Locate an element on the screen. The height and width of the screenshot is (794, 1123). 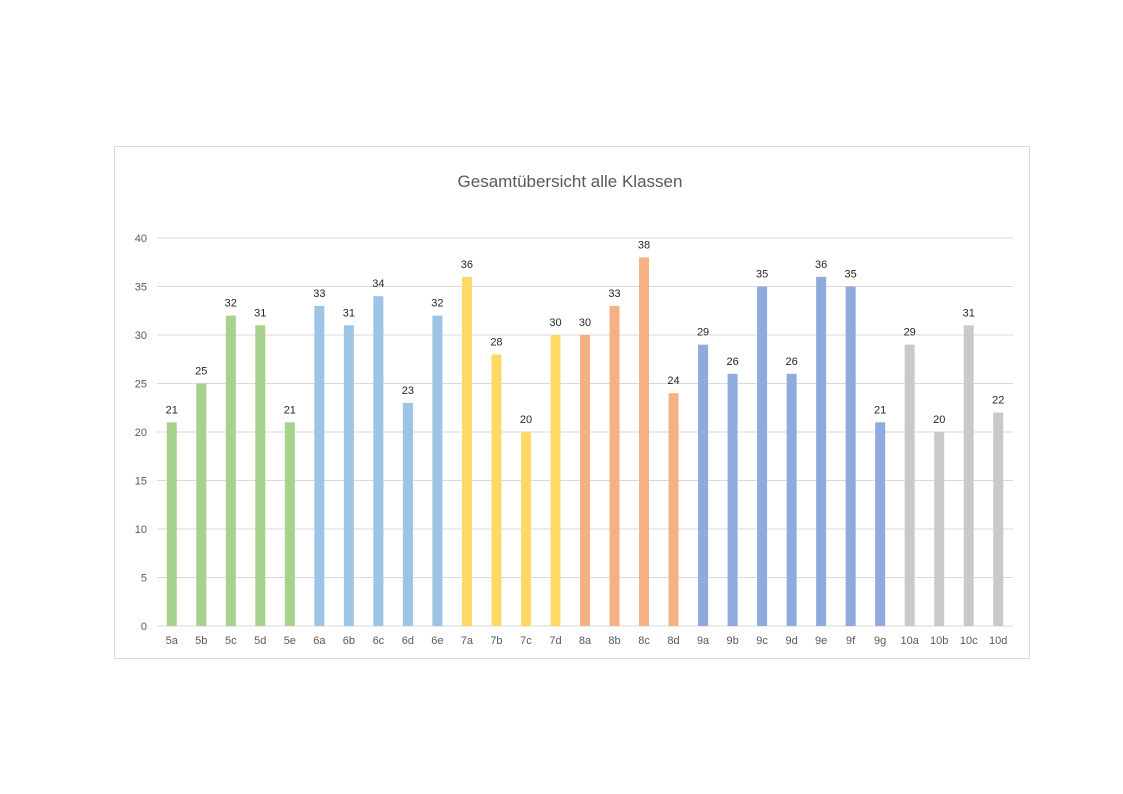
data-label-6e: 32 is located at coordinates (437, 304).